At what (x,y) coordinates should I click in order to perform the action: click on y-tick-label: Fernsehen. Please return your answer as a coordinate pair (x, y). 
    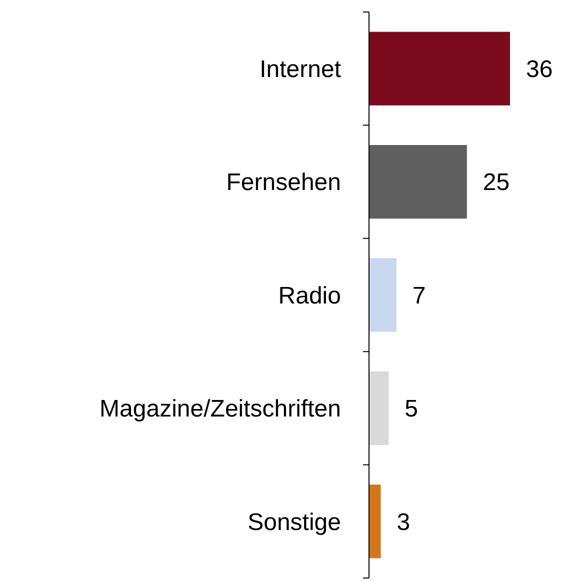
    Looking at the image, I should click on (283, 182).